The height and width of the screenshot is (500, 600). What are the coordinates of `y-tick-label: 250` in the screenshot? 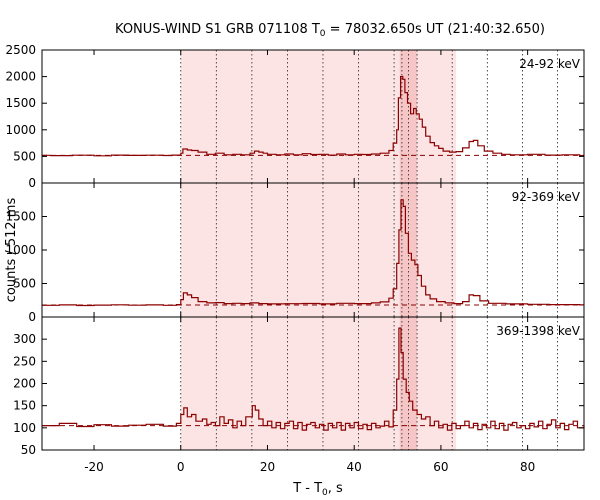 It's located at (24, 361).